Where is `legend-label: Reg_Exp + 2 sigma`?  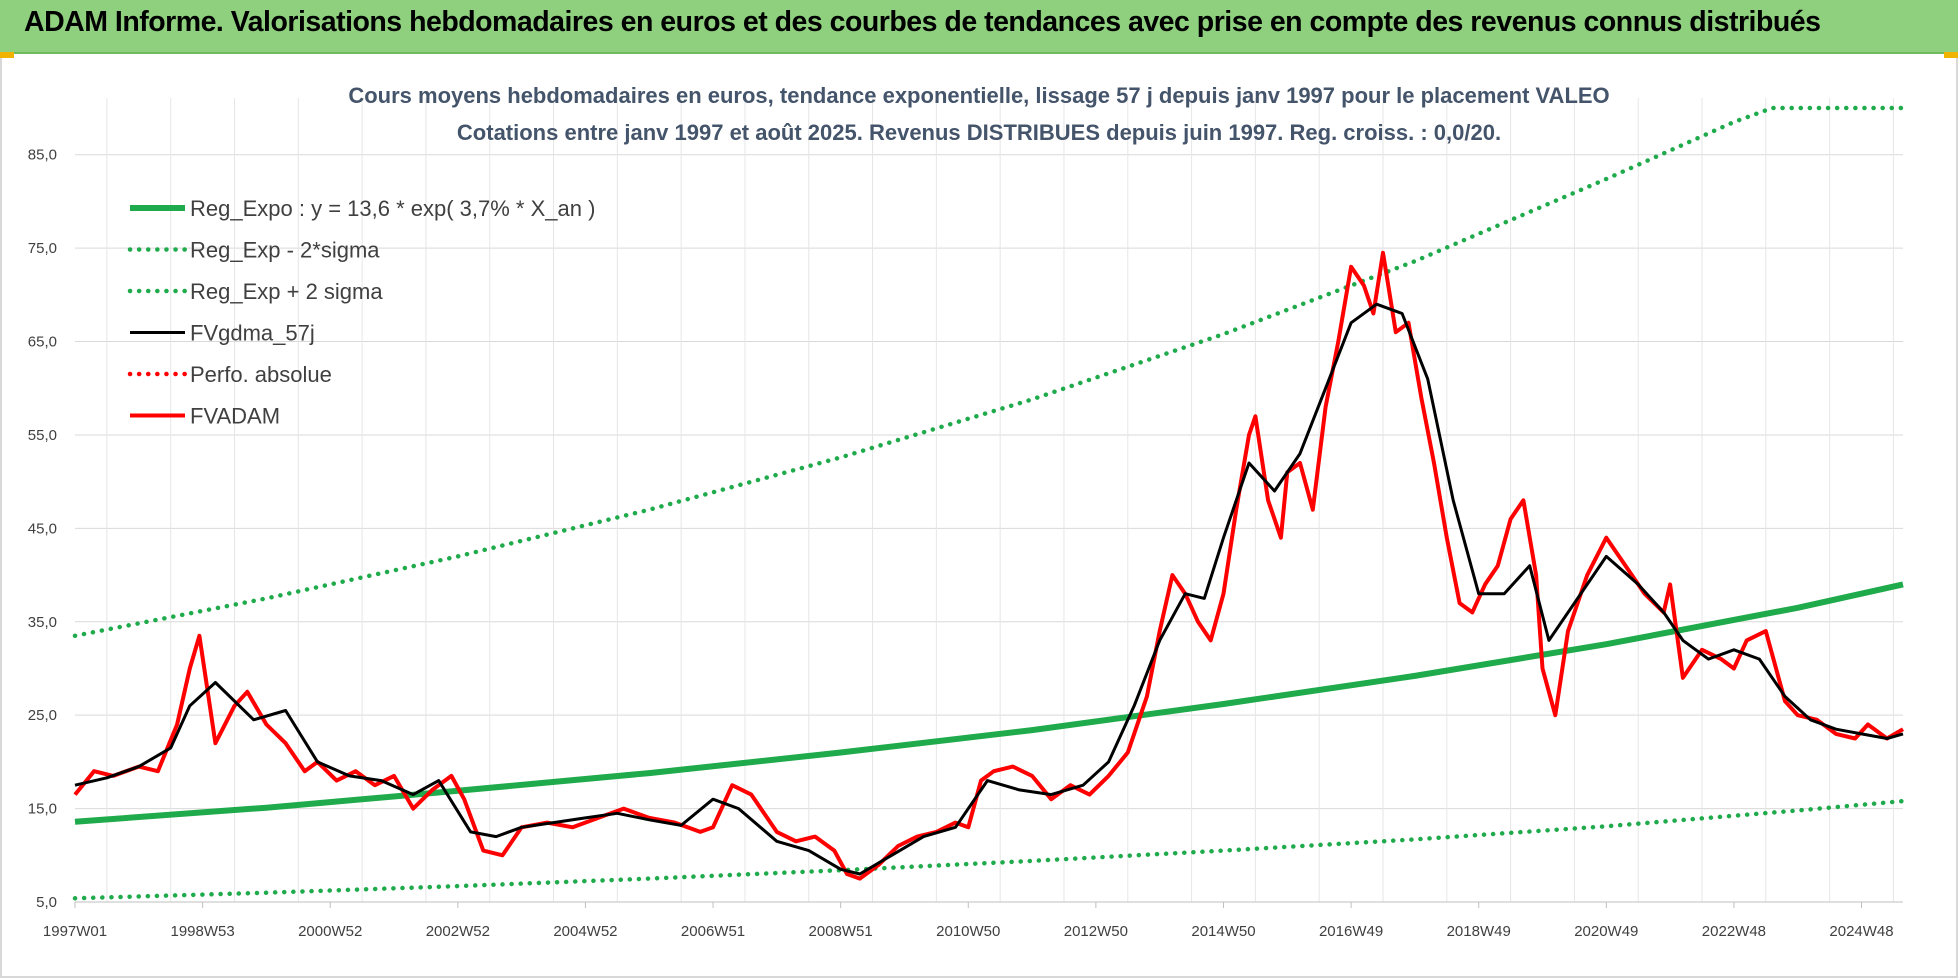
legend-label: Reg_Exp + 2 sigma is located at coordinates (286, 291).